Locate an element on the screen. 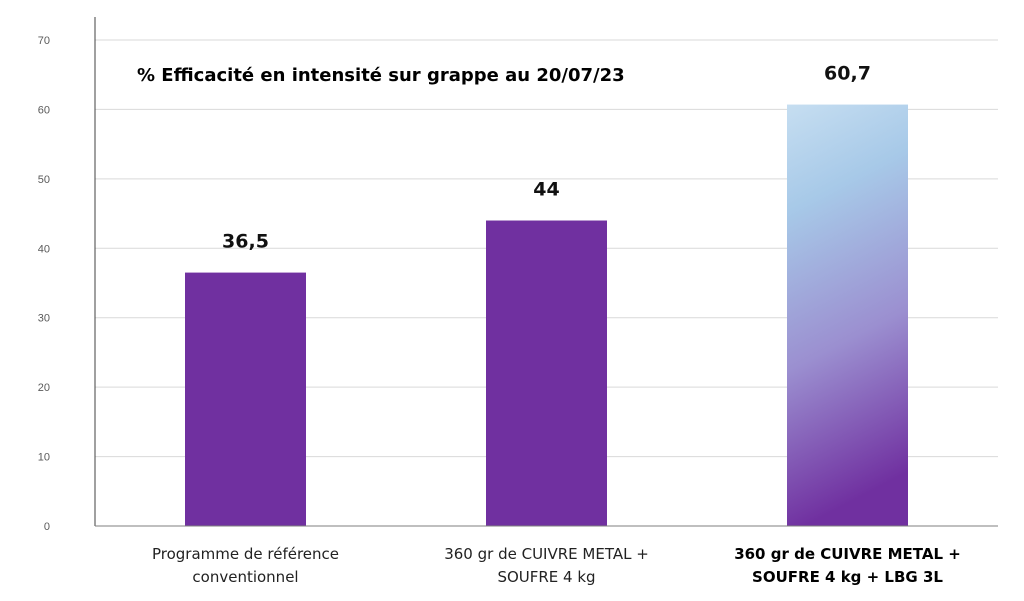  y-tick-label: 0 is located at coordinates (47, 527).